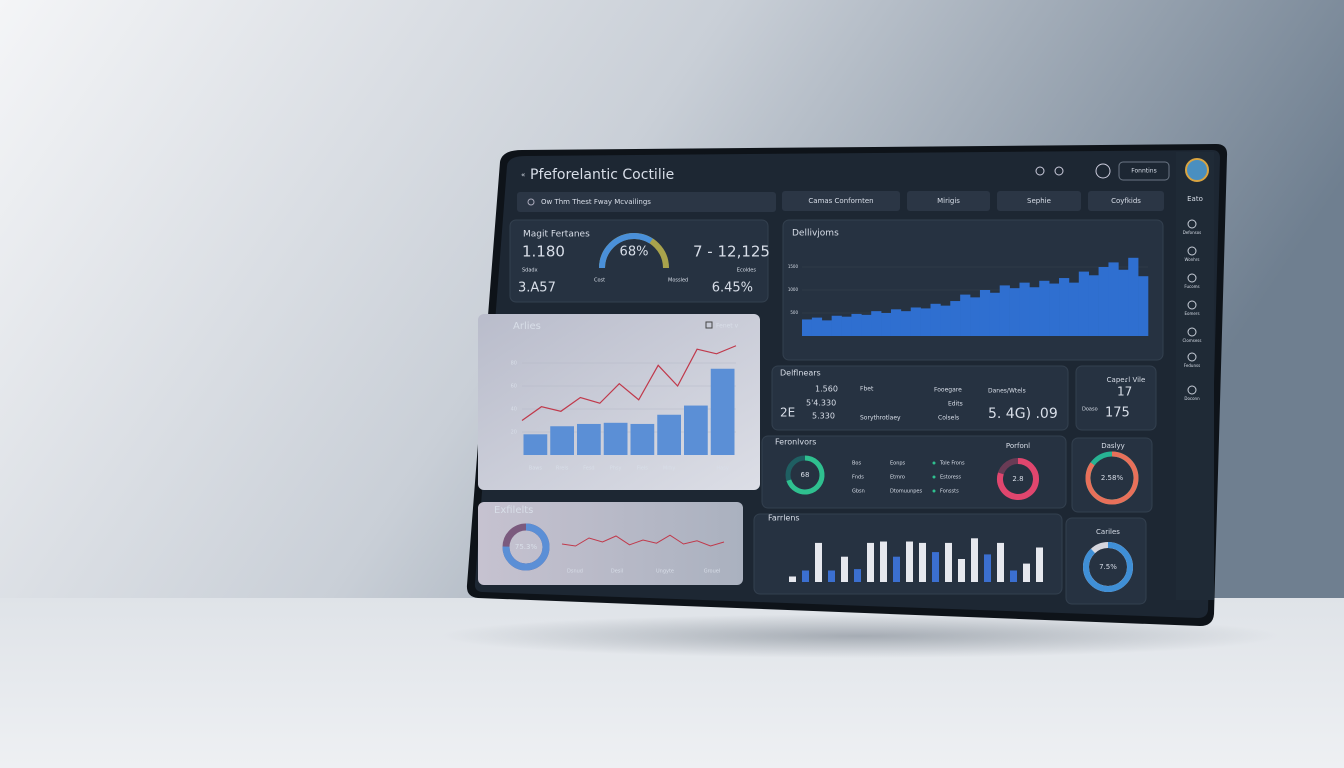 This screenshot has width=1344, height=768. What do you see at coordinates (1191, 286) in the screenshot?
I see `sidebar-label: Fucoms` at bounding box center [1191, 286].